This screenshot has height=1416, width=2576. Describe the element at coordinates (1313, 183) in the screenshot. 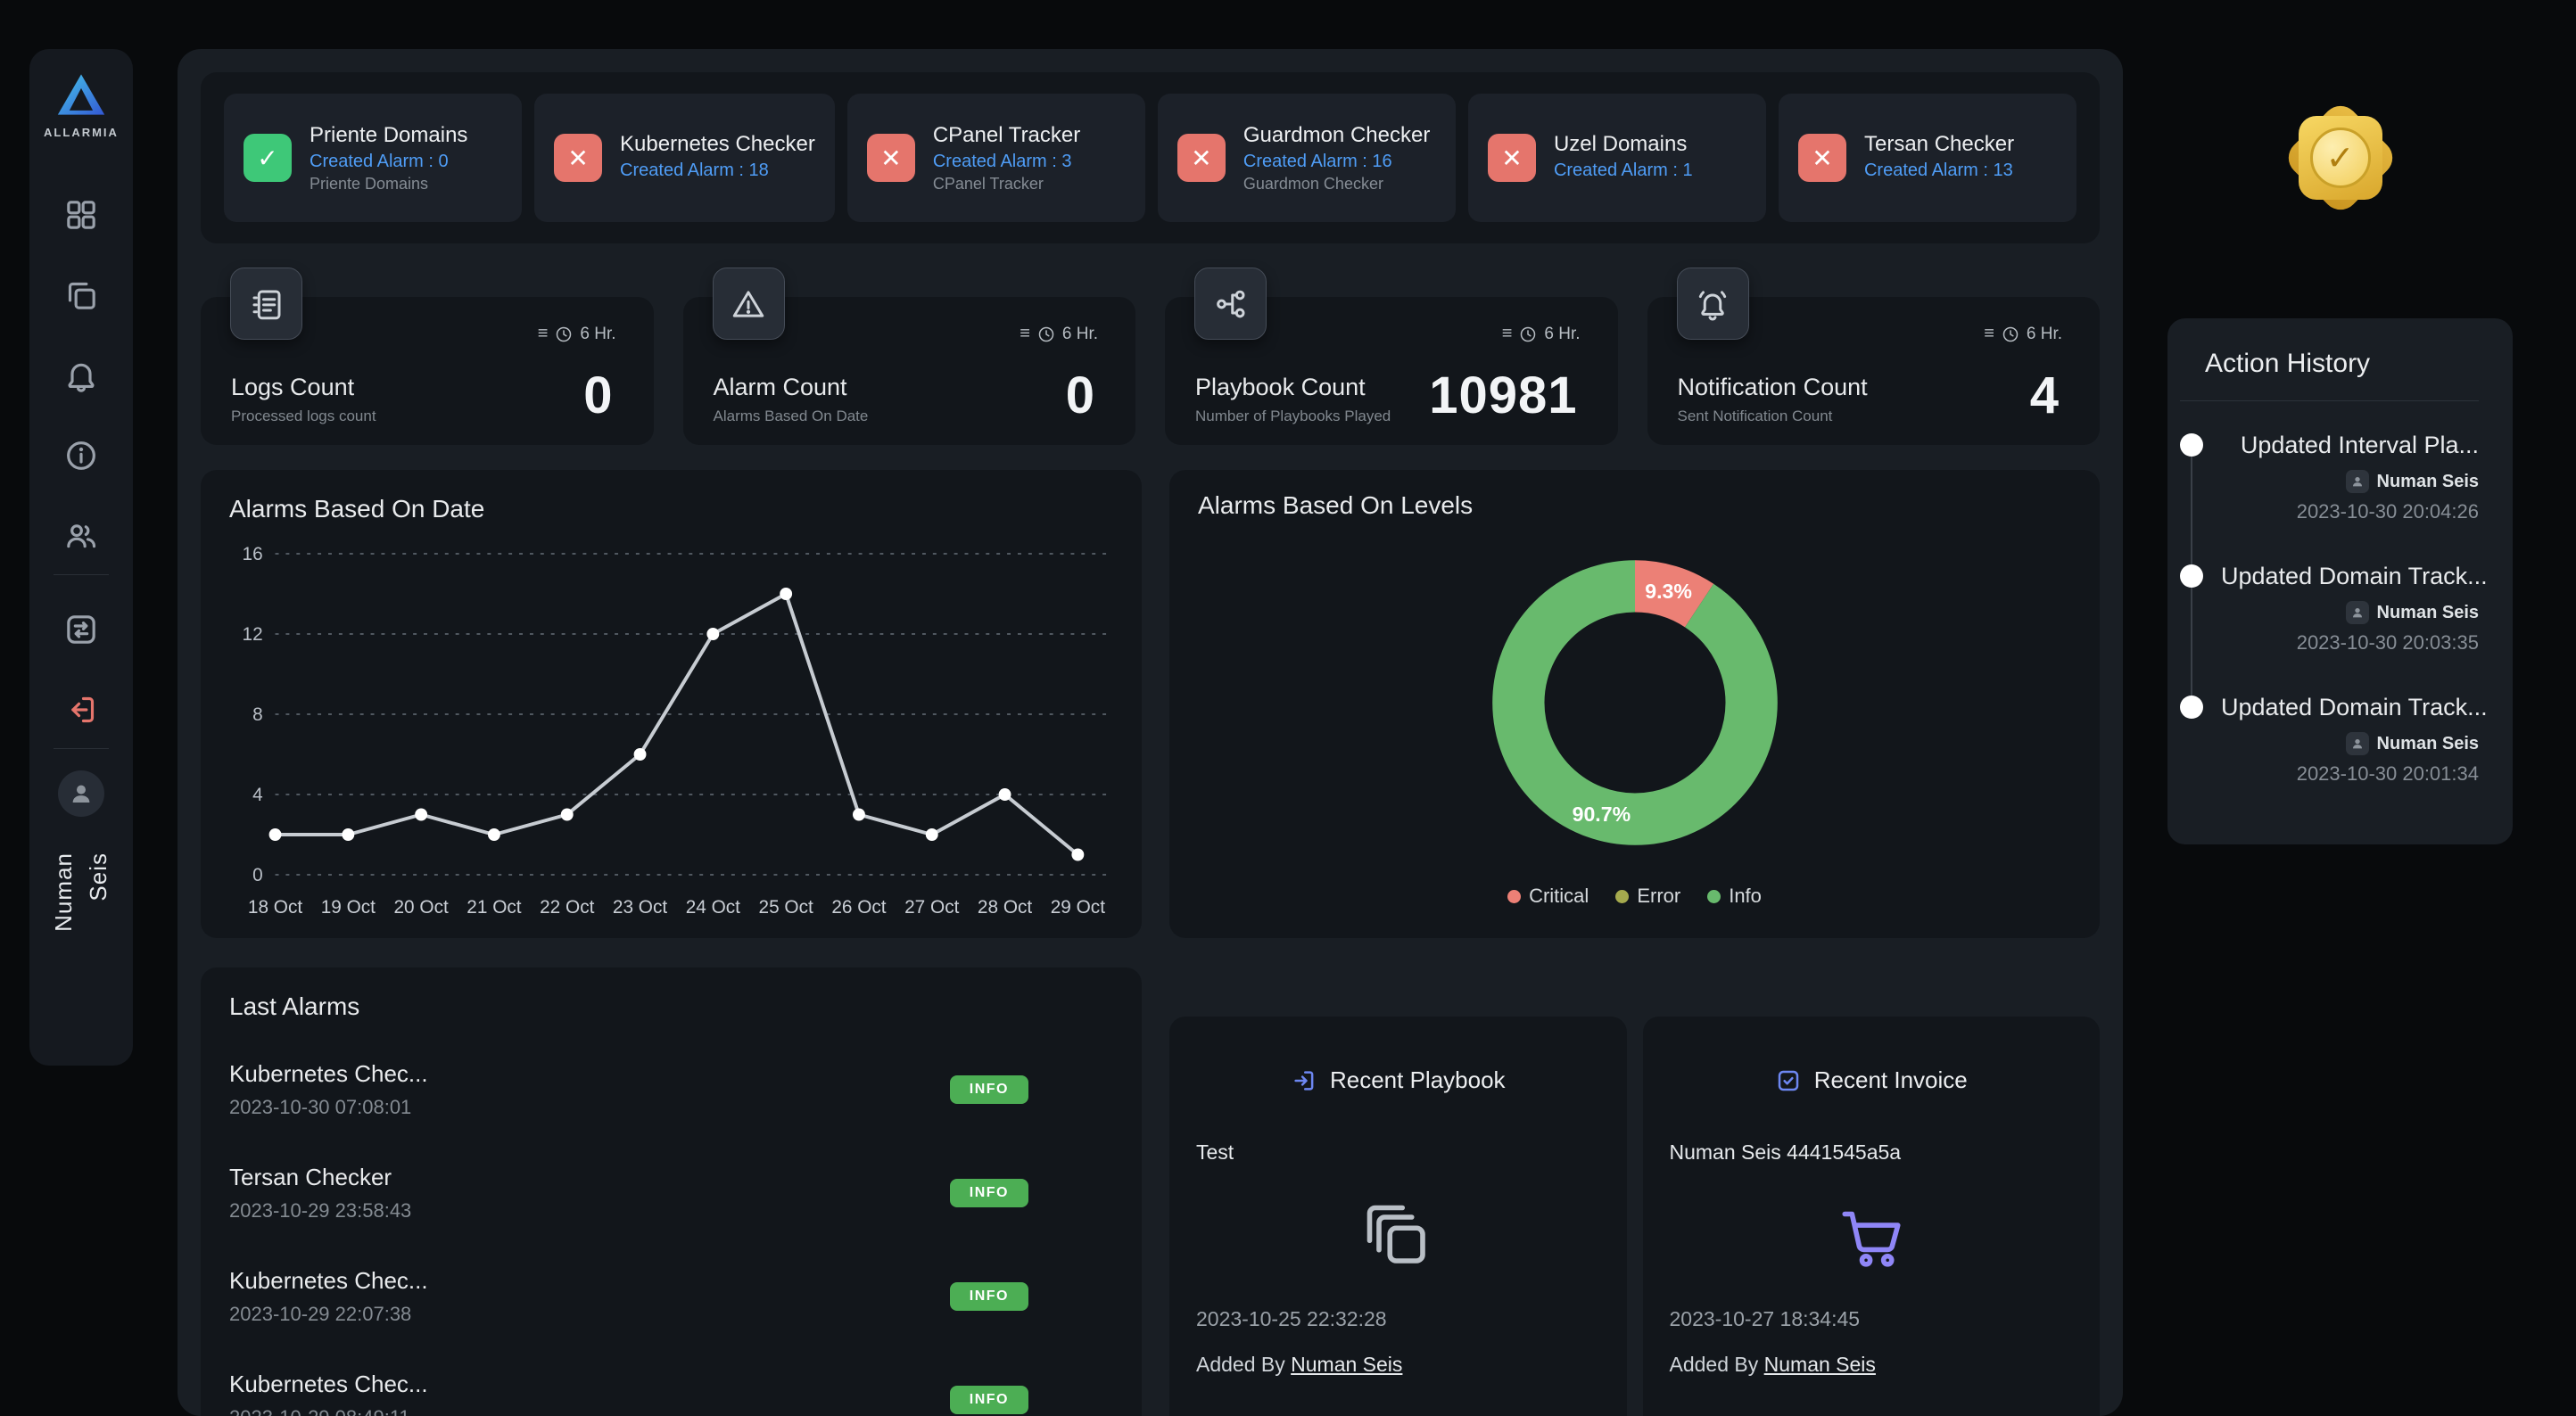

I see `monitor-subtitle: Guardmon Checker` at that location.